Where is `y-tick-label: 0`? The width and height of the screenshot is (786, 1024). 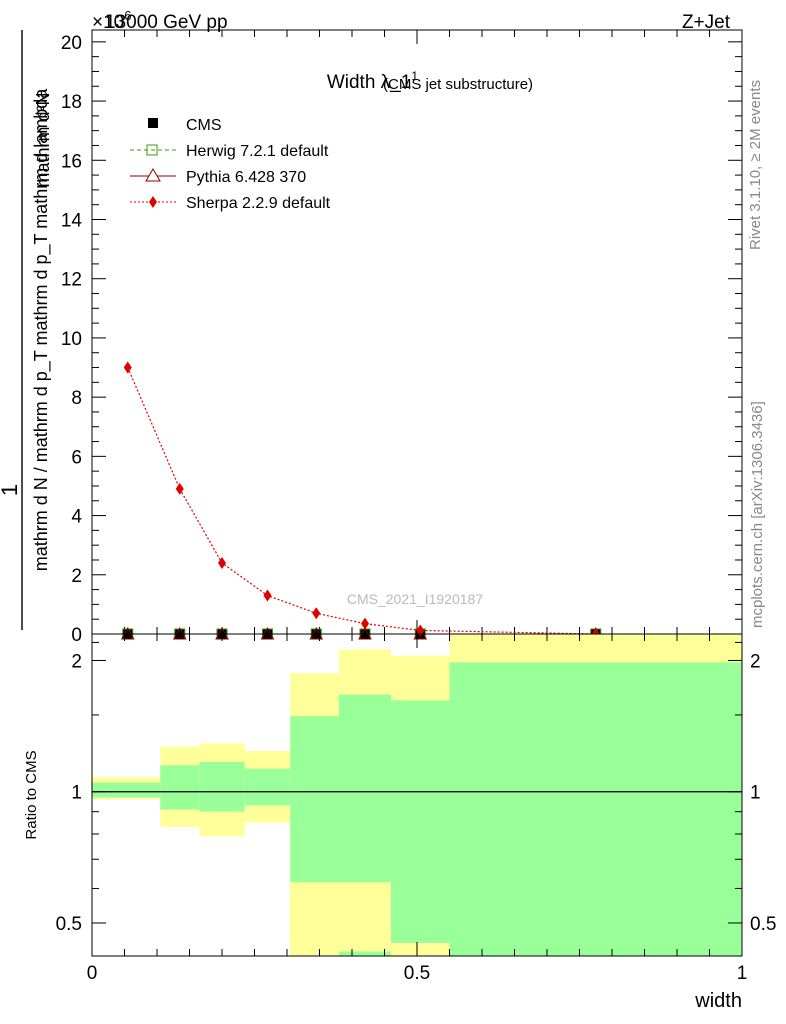
y-tick-label: 0 is located at coordinates (76, 635).